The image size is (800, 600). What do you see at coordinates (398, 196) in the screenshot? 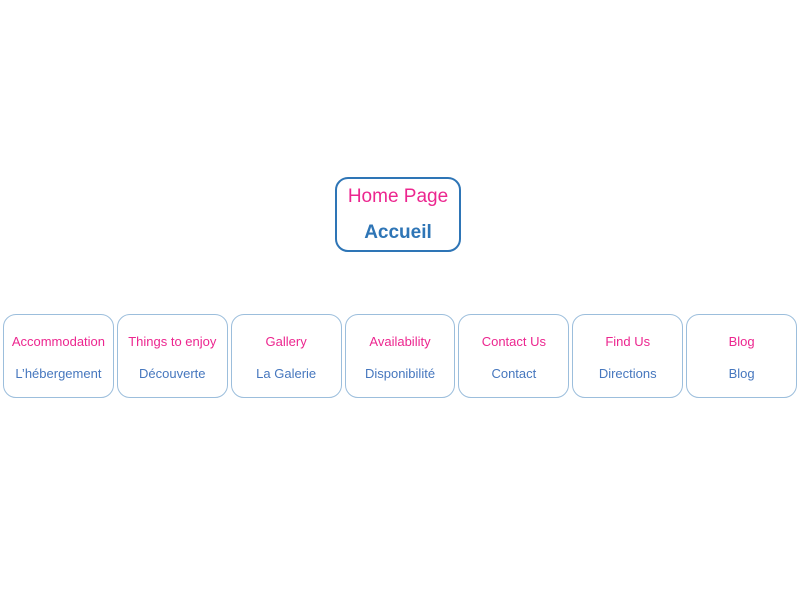
I see `home-page-label-en: Home Page` at bounding box center [398, 196].